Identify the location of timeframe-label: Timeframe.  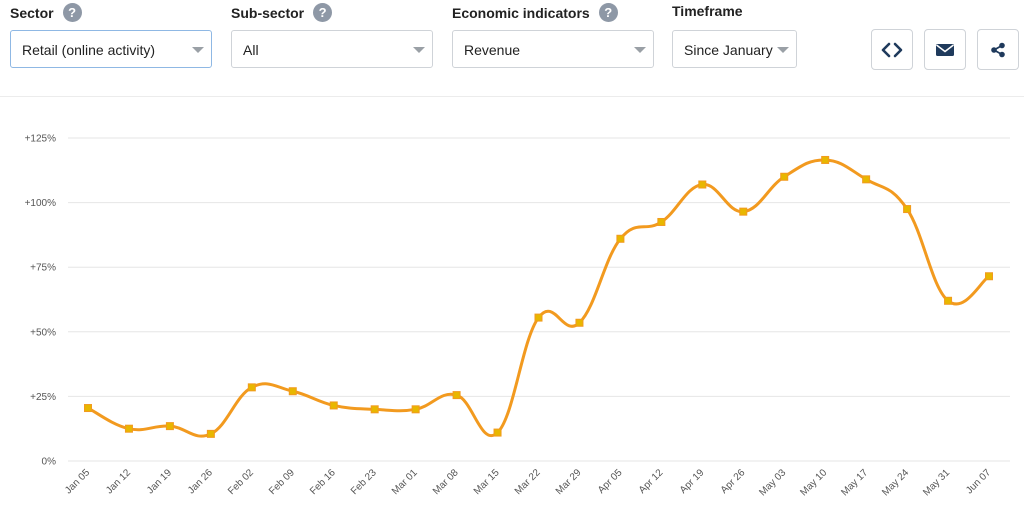
(707, 11).